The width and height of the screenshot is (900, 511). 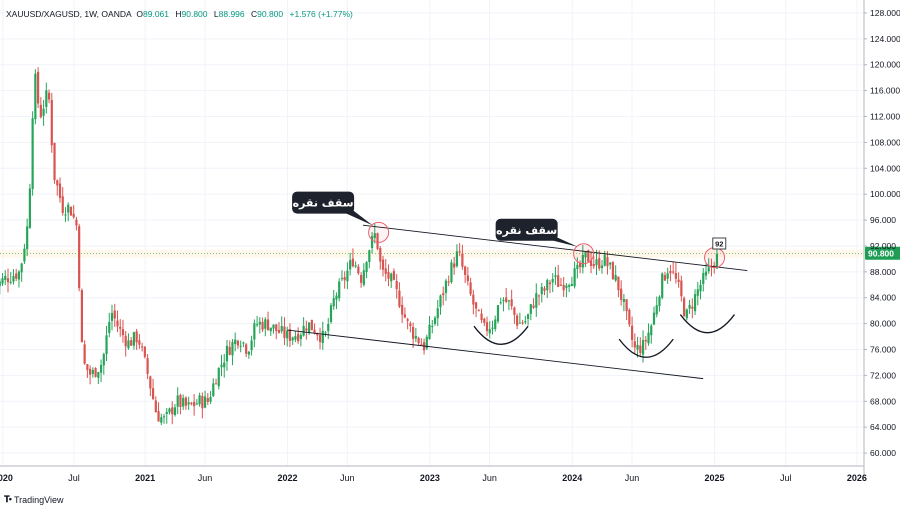 I want to click on last-price-tag, so click(x=882, y=253).